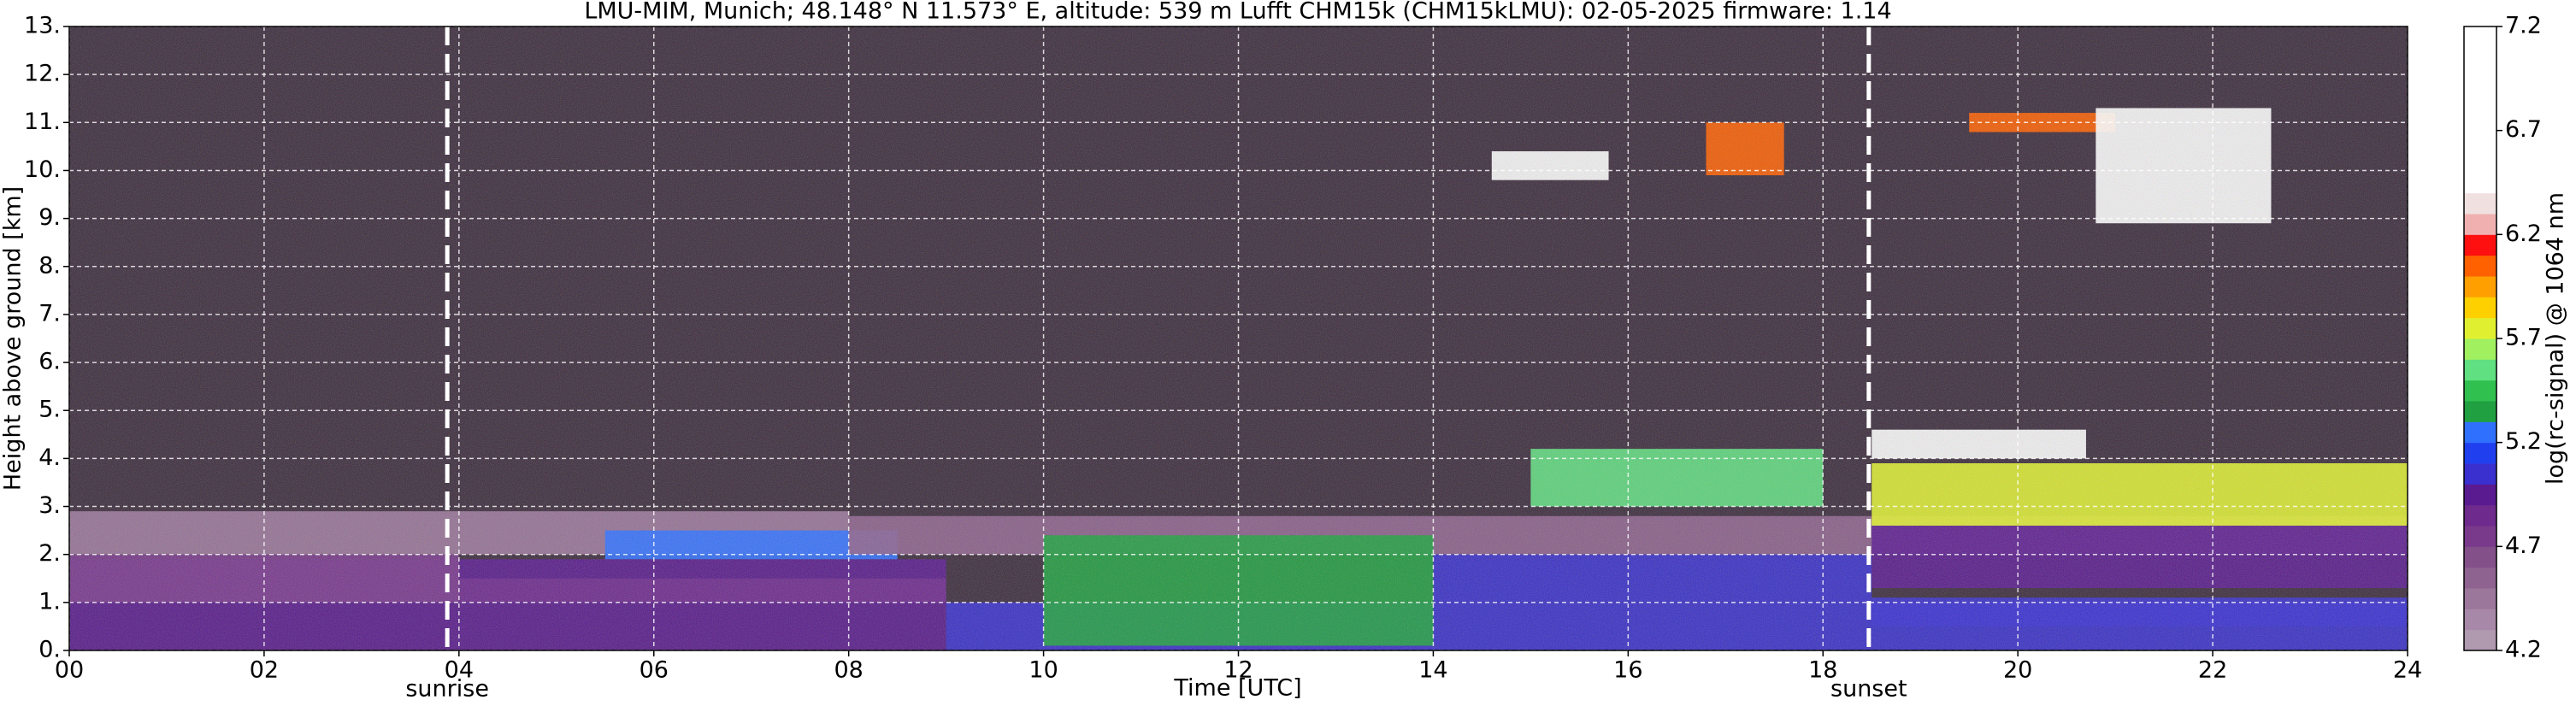 Image resolution: width=2576 pixels, height=706 pixels. What do you see at coordinates (2017, 670) in the screenshot?
I see `x-tick-label: 20` at bounding box center [2017, 670].